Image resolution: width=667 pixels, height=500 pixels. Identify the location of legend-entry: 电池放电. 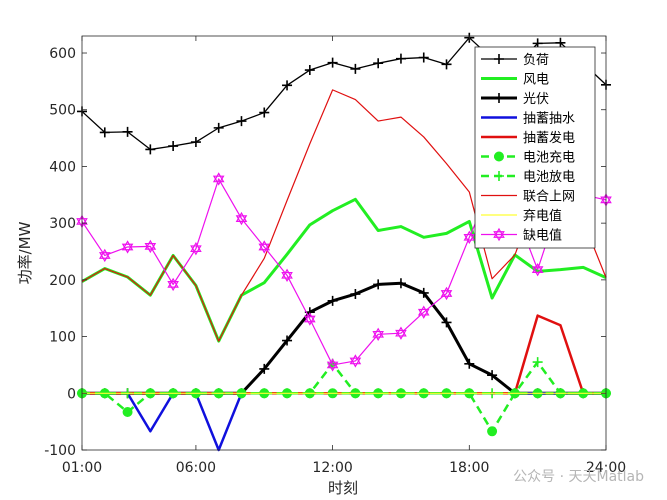
(528, 177).